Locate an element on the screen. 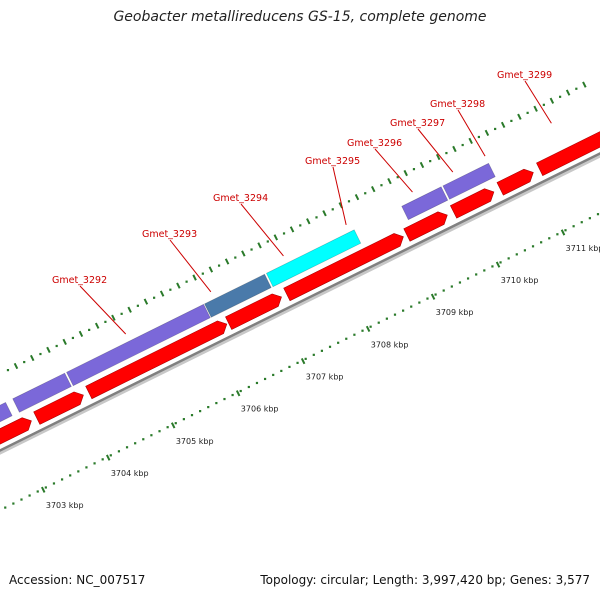 The width and height of the screenshot is (600, 600). scale-label: 3705 kbp is located at coordinates (195, 441).